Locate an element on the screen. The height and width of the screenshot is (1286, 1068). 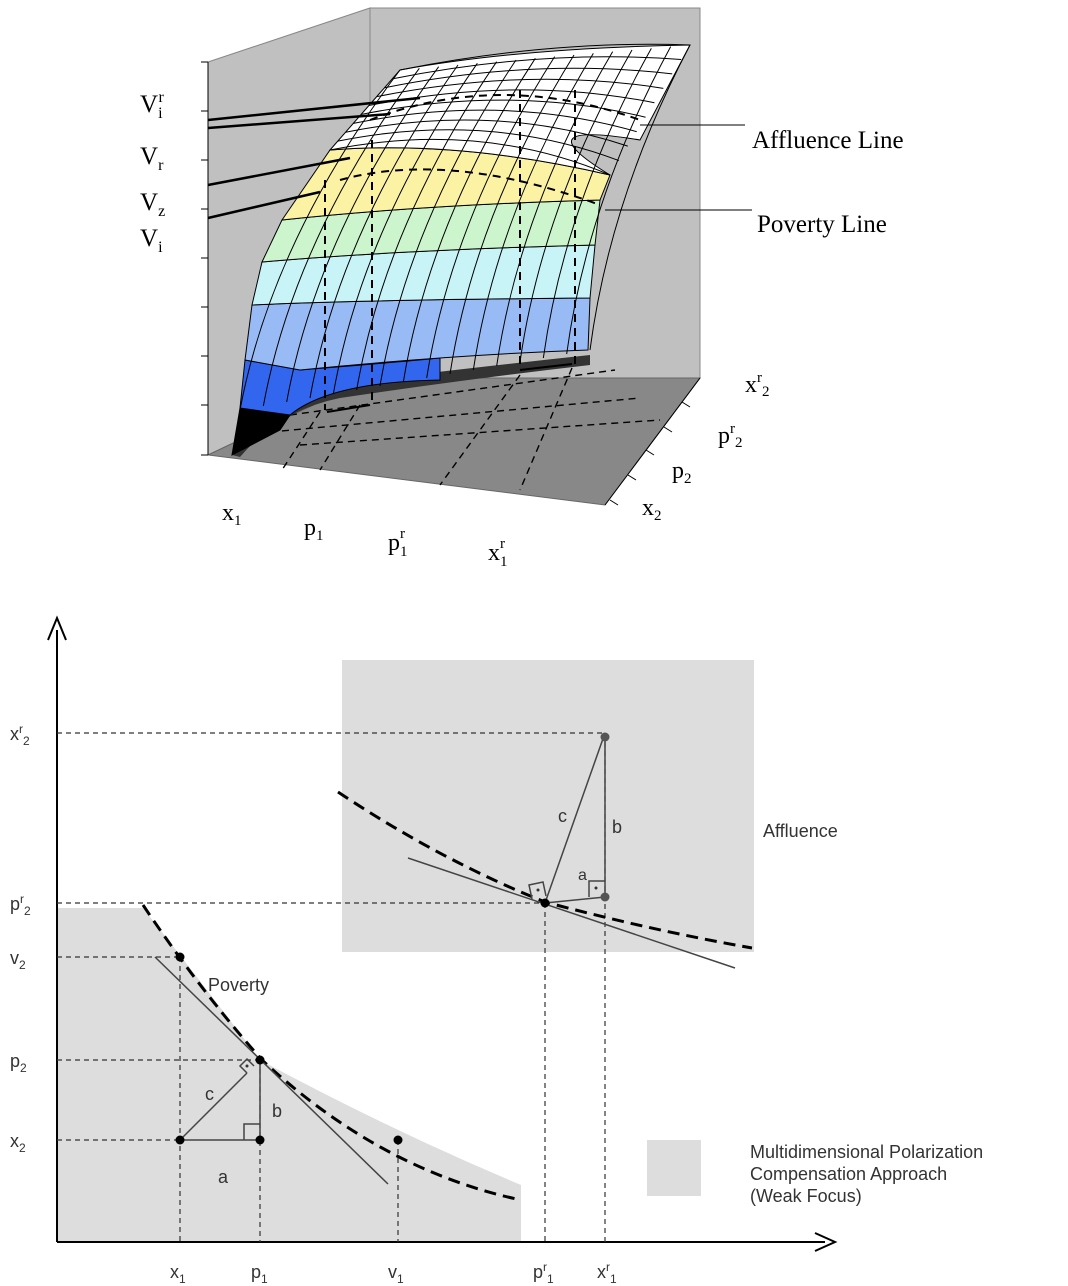
poverty-triangle is located at coordinates (220, 1099).